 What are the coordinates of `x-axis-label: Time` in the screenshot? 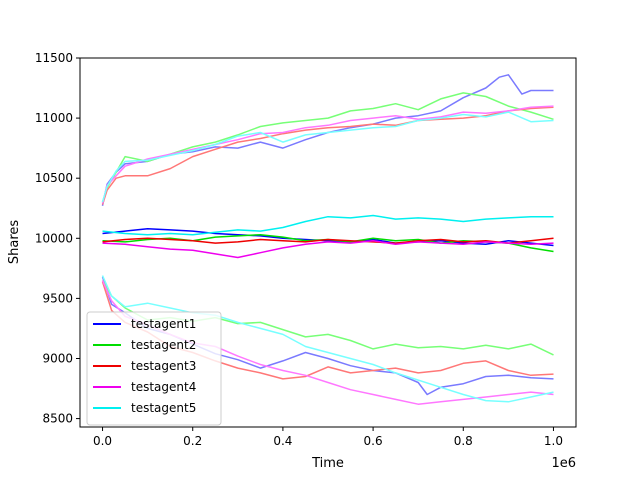 It's located at (327, 463).